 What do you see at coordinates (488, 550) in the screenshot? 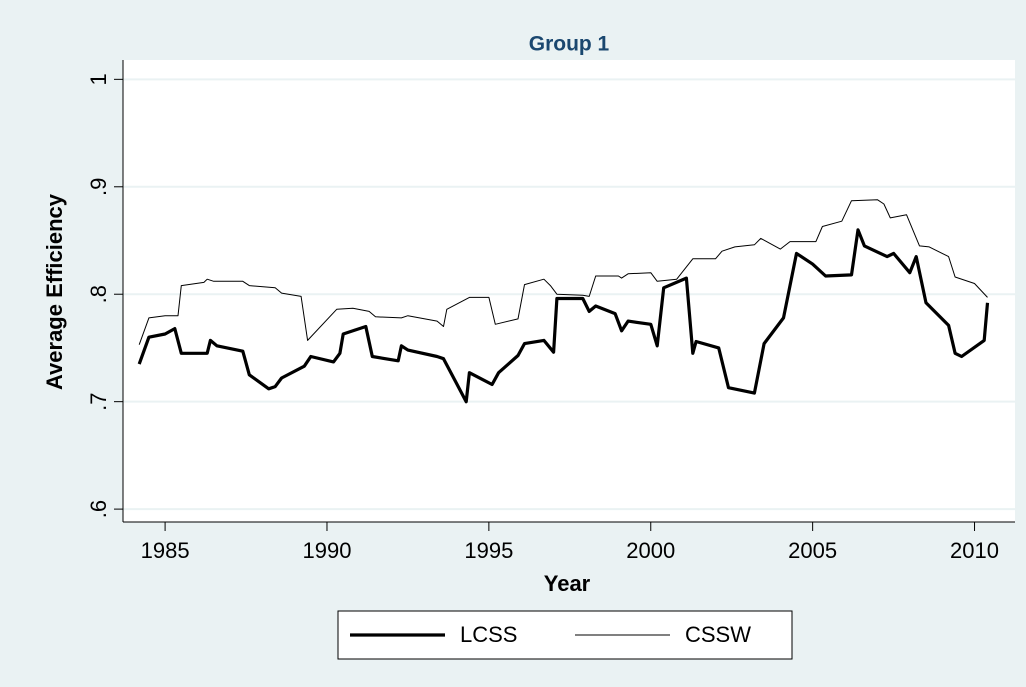
I see `x-tick-label: 1995` at bounding box center [488, 550].